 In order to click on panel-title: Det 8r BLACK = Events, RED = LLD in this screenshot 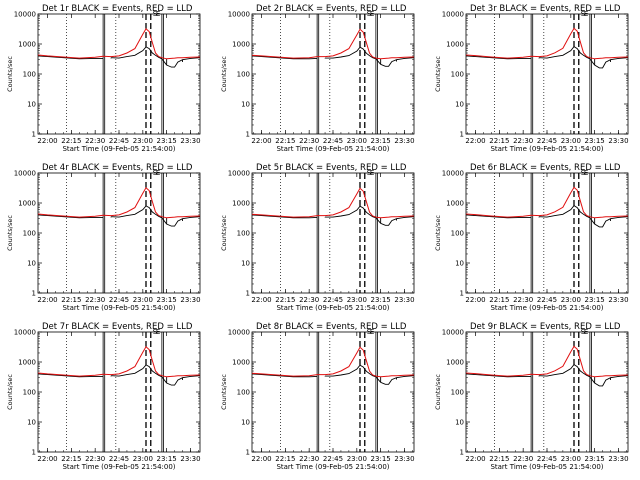, I will do `click(331, 327)`.